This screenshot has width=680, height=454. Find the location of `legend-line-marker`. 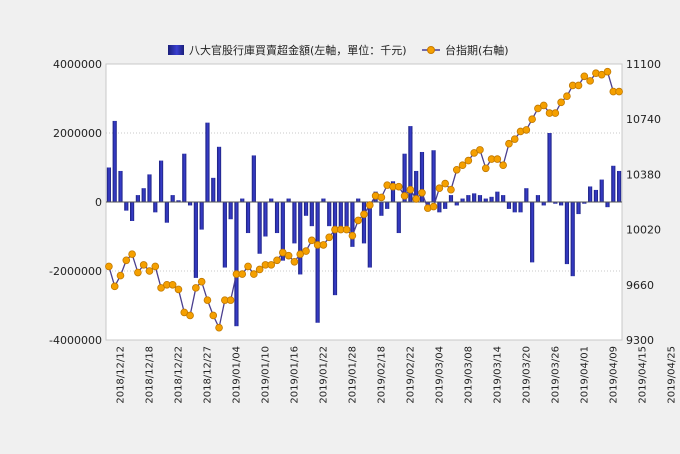

legend-line-marker is located at coordinates (431, 50).